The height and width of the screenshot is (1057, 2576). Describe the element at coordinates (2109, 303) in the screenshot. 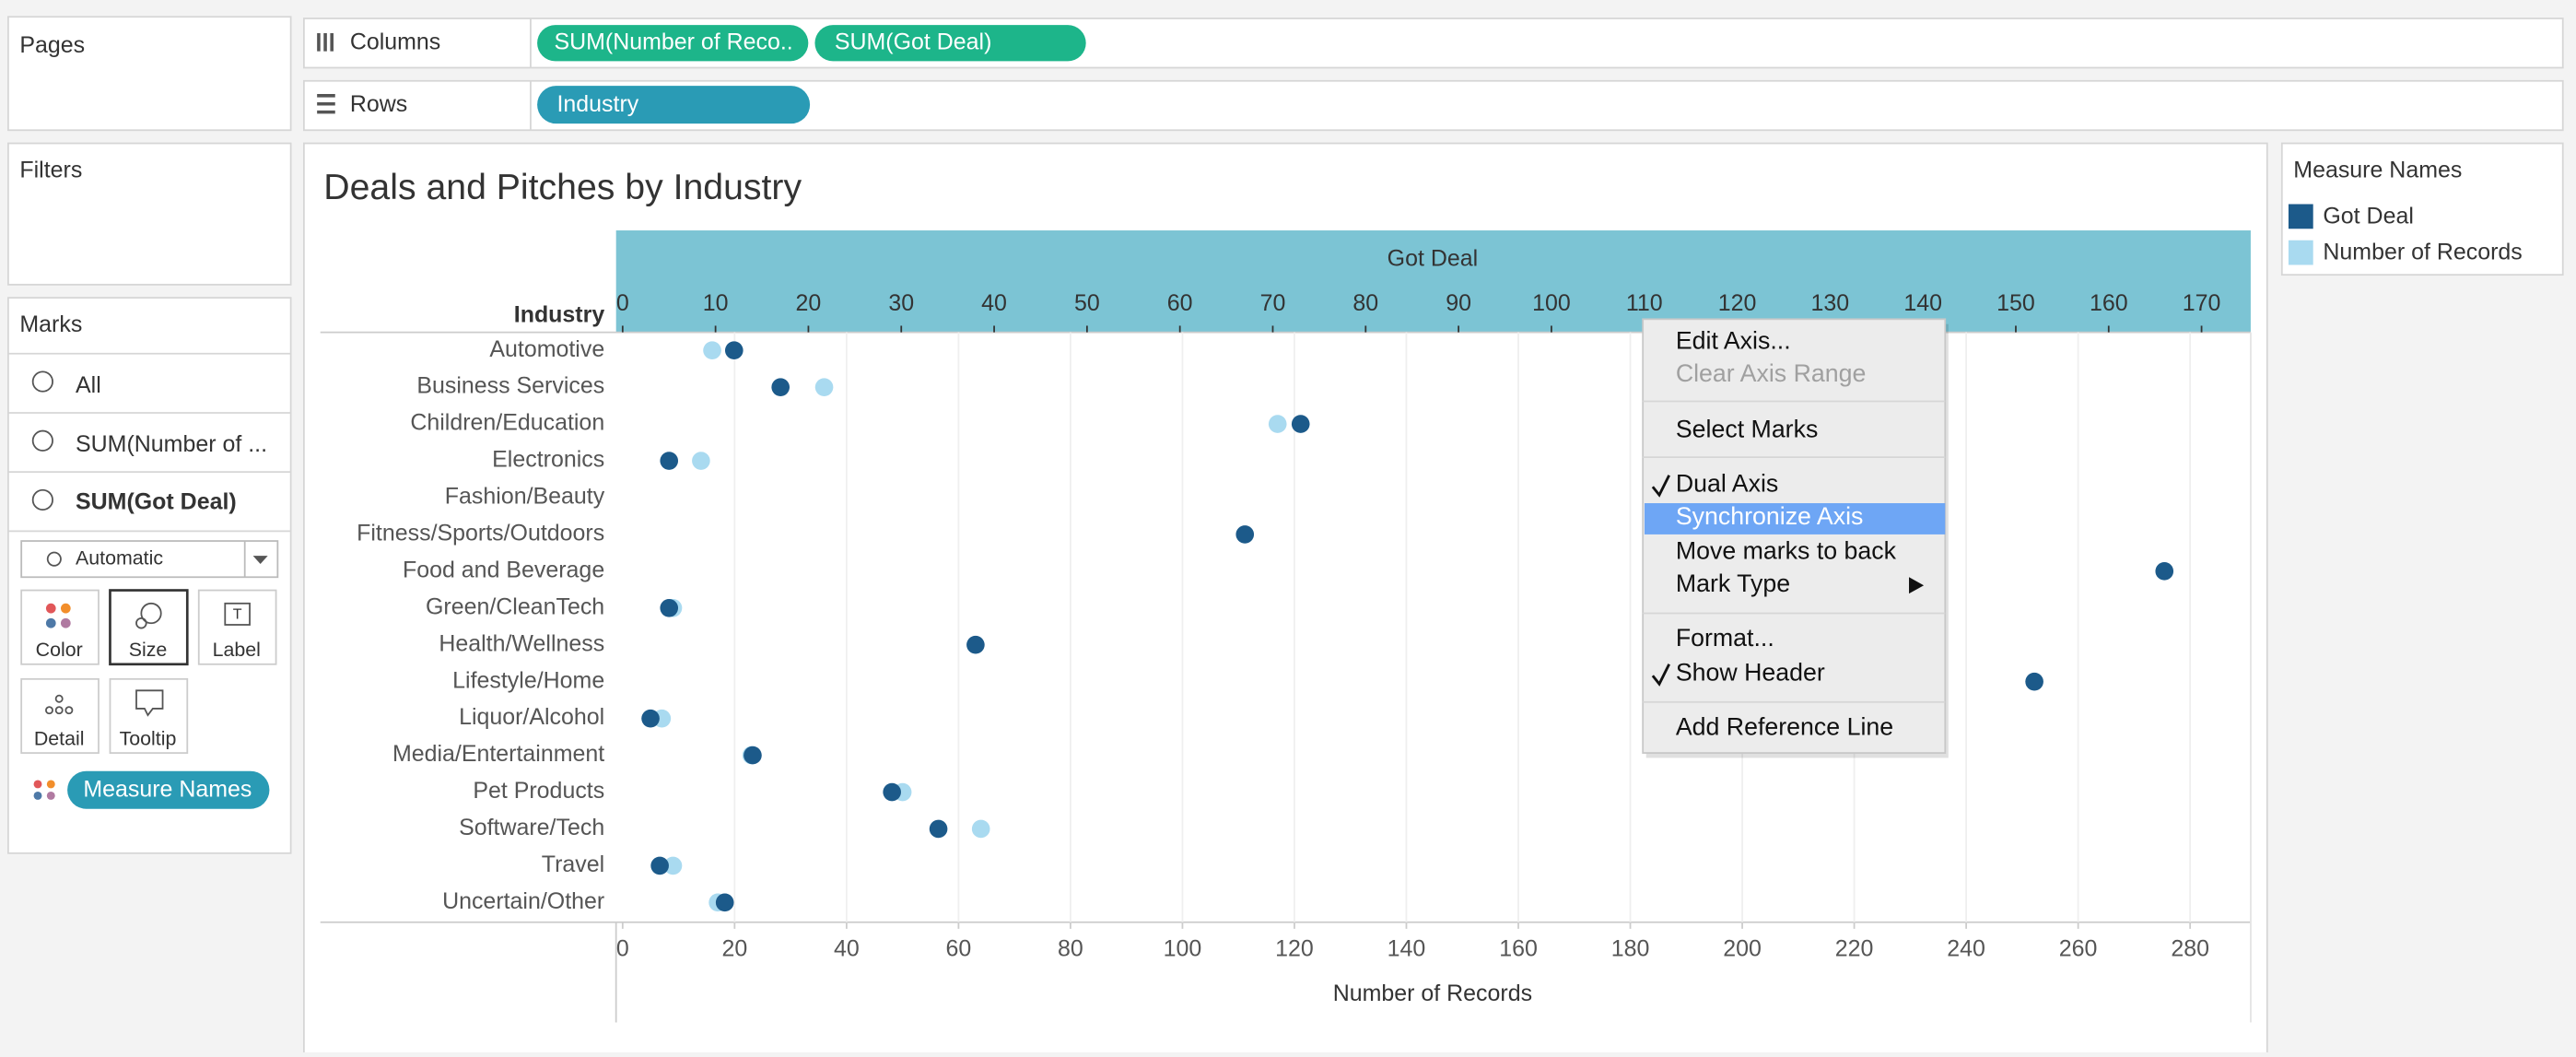

I see `x-tick-label: 160` at that location.